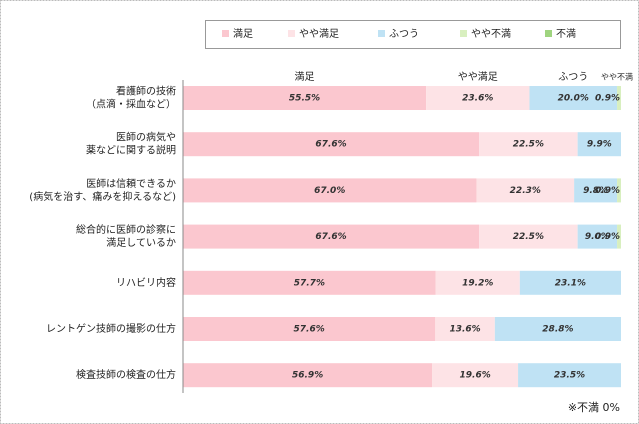 This screenshot has width=639, height=424. Describe the element at coordinates (102, 196) in the screenshot. I see `y-tick-label: (病気を治す、痛みを抑えるなど)` at that location.